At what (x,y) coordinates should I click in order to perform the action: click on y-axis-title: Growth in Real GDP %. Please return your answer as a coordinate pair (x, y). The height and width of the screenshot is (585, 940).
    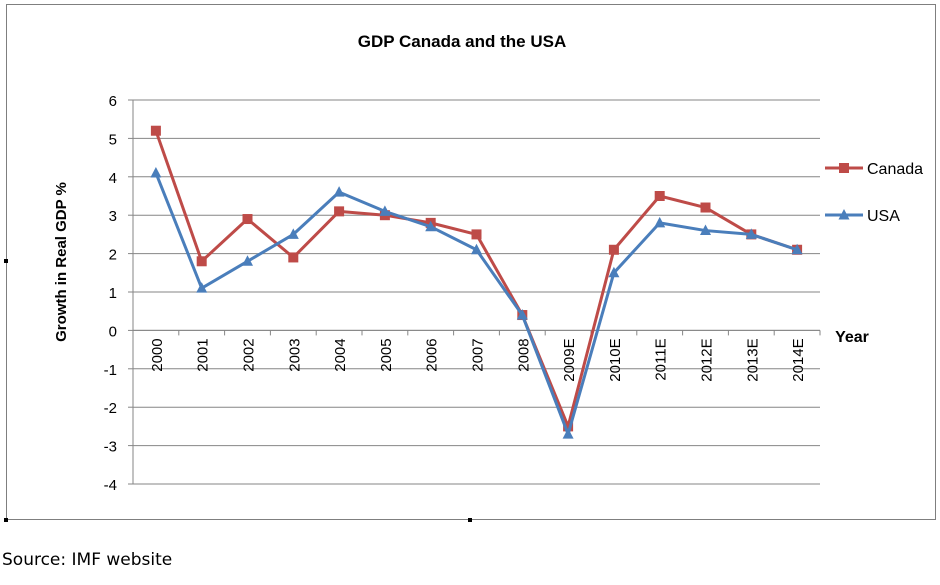
    Looking at the image, I should click on (61, 262).